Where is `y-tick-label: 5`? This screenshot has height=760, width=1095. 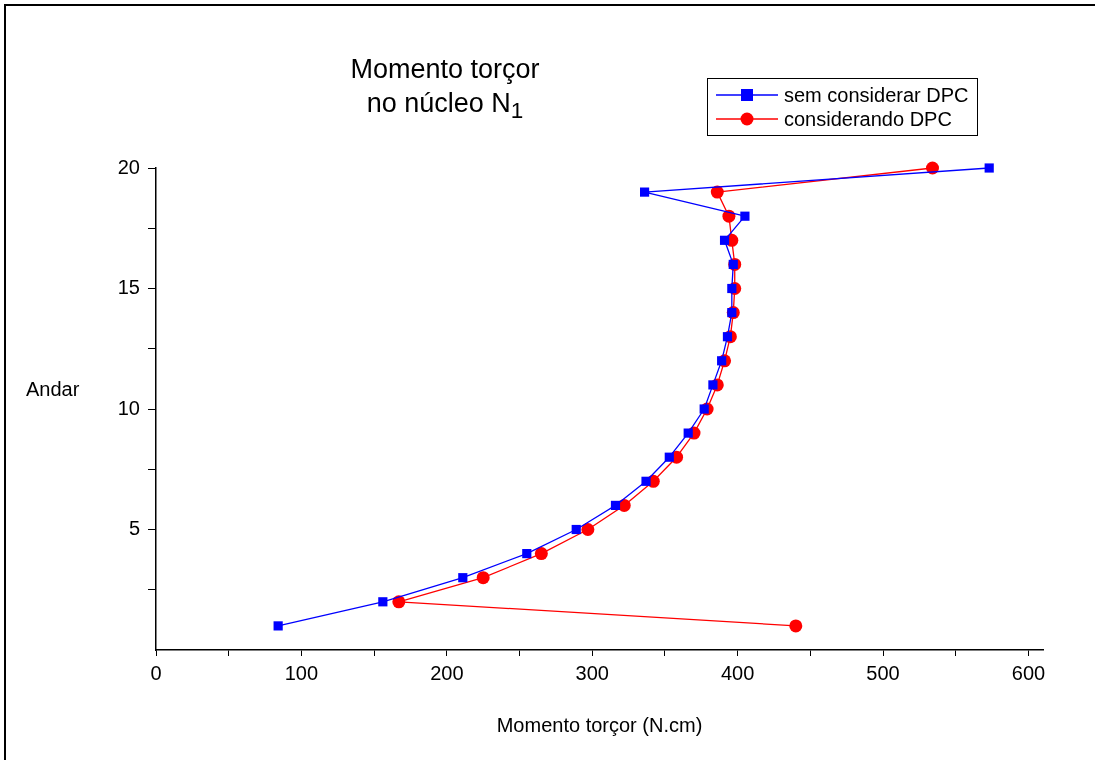 y-tick-label: 5 is located at coordinates (134, 528).